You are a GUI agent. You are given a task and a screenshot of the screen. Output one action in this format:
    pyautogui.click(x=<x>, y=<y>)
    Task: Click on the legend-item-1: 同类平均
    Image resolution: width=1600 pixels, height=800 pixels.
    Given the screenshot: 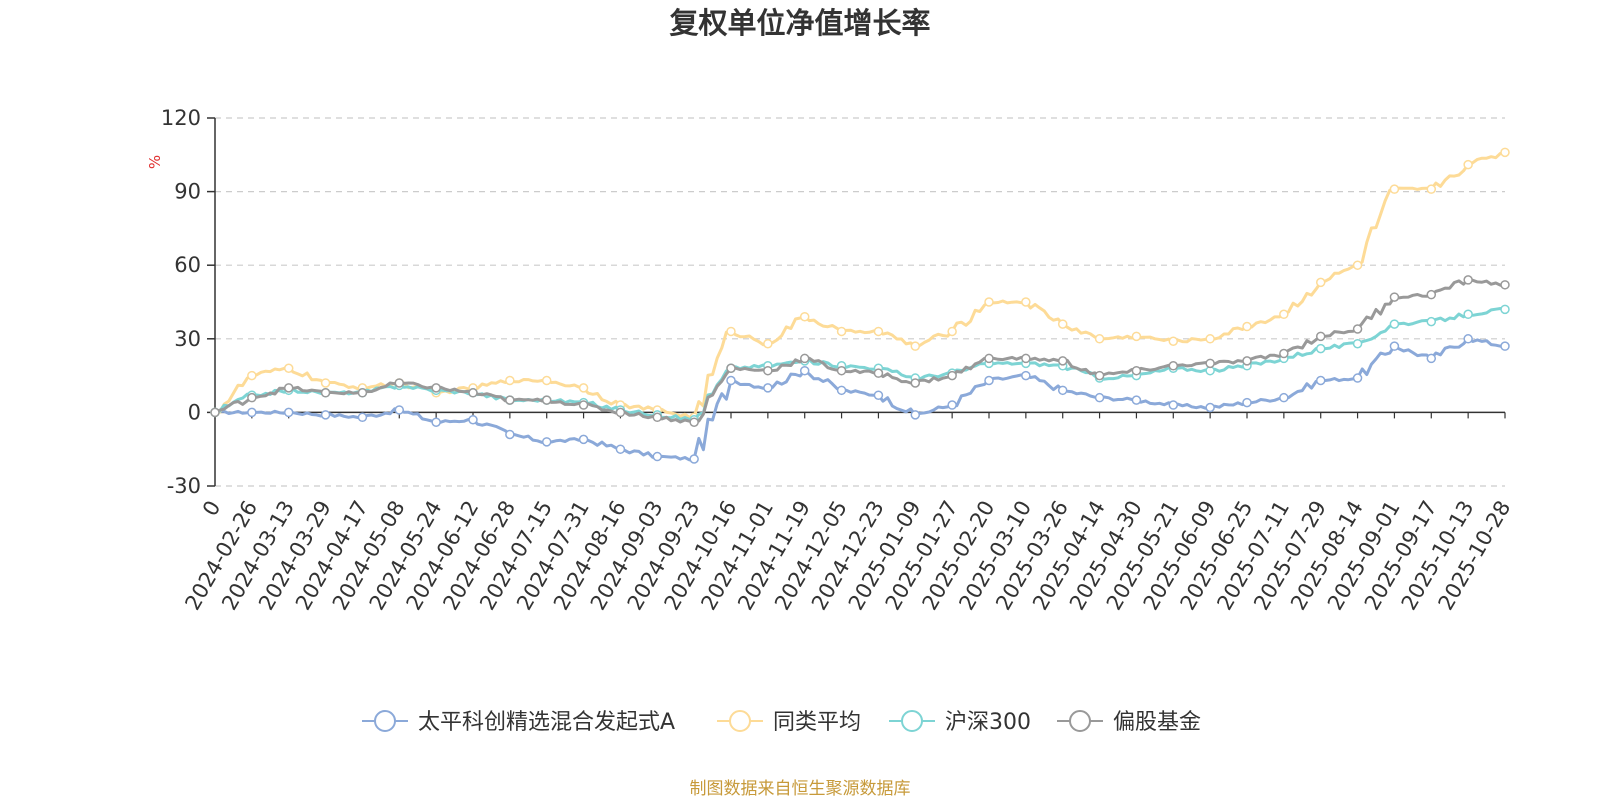 What is the action you would take?
    pyautogui.click(x=789, y=722)
    